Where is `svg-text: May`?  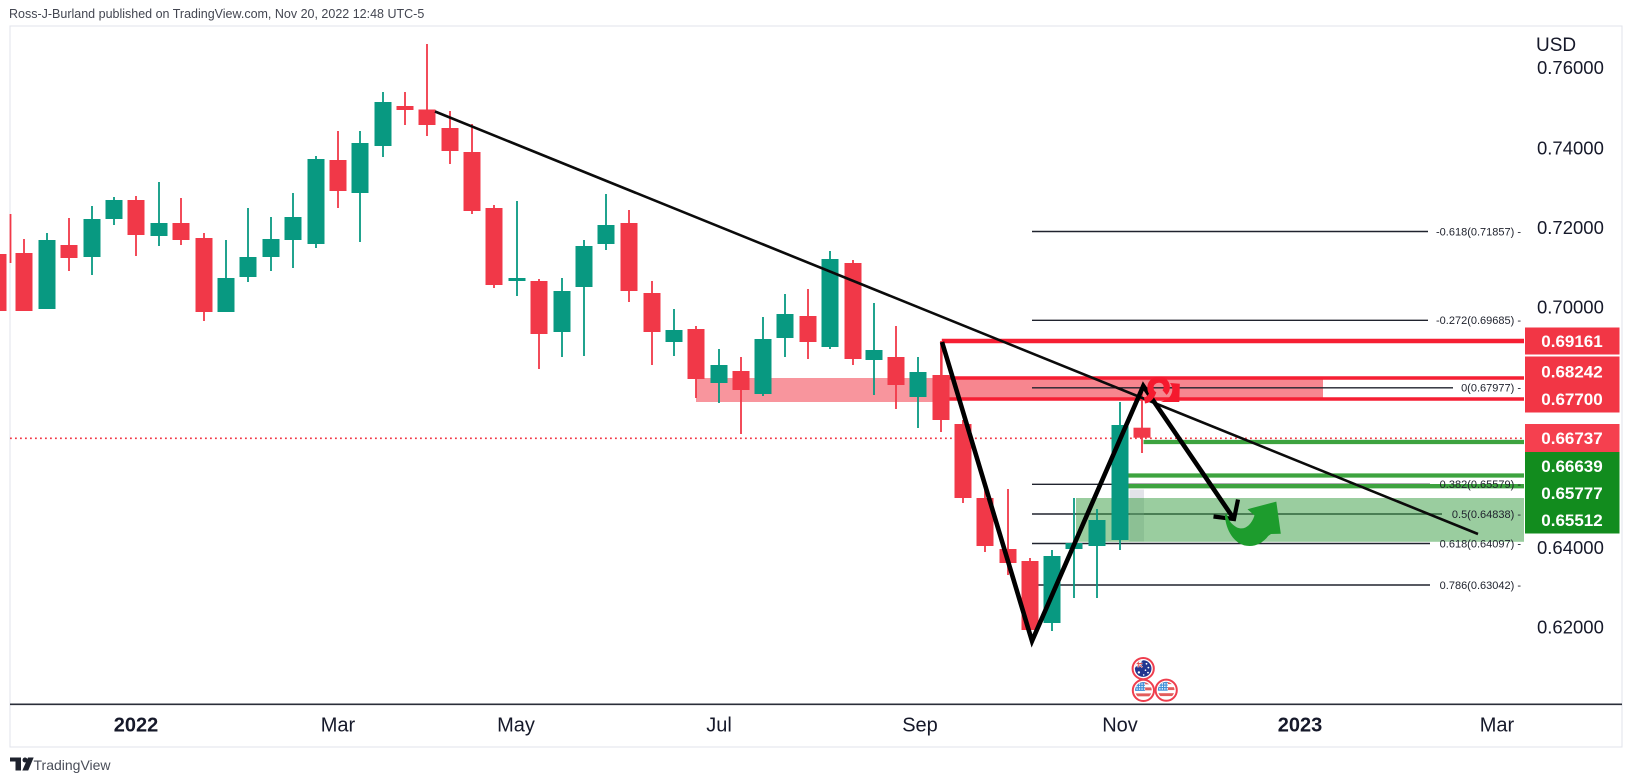
svg-text: May is located at coordinates (516, 726).